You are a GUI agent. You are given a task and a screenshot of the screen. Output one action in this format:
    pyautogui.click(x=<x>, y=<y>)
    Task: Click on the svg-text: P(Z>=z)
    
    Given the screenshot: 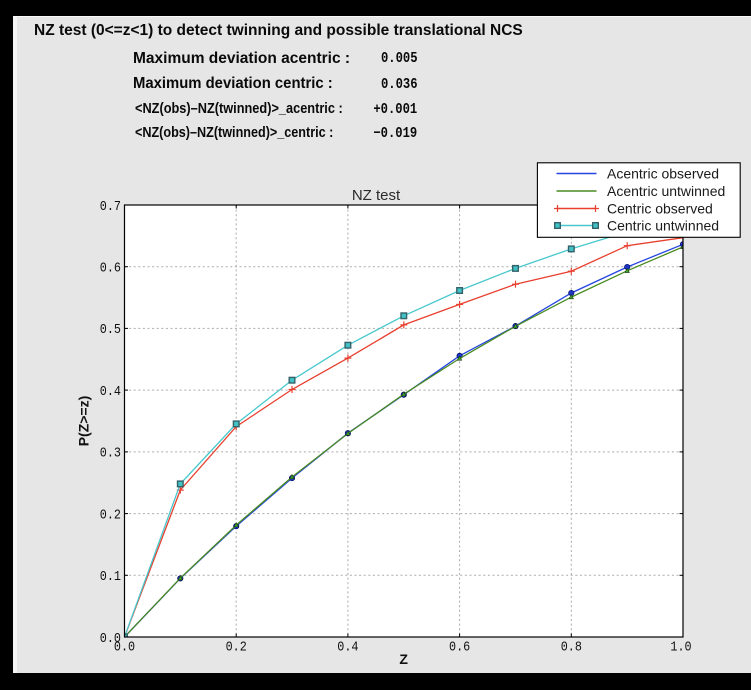 What is the action you would take?
    pyautogui.click(x=84, y=421)
    